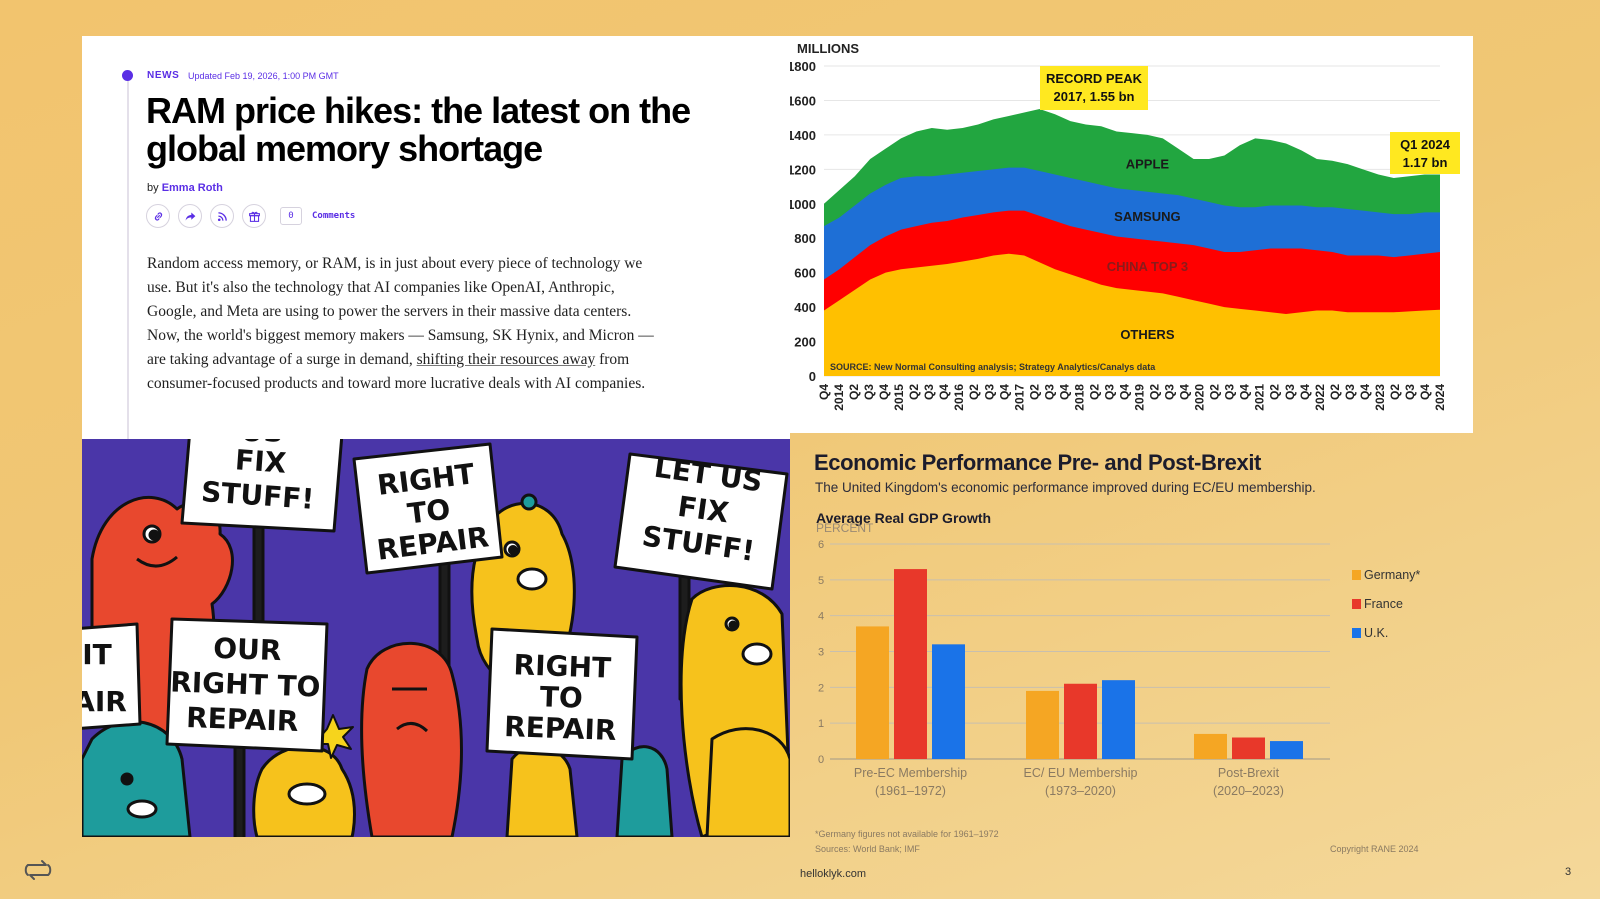  What do you see at coordinates (899, 397) in the screenshot?
I see `memory-x-tick: 2015` at bounding box center [899, 397].